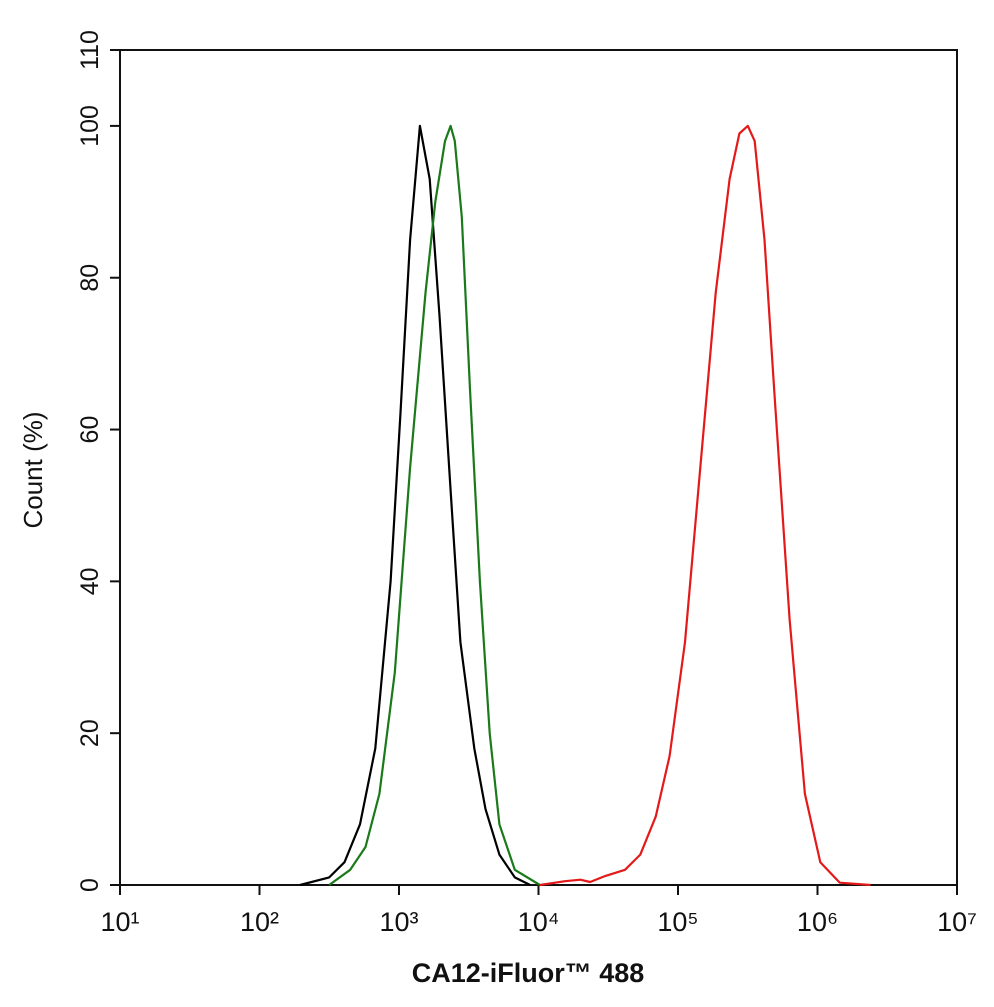  I want to click on x-tick-label: 10¹, so click(119, 922).